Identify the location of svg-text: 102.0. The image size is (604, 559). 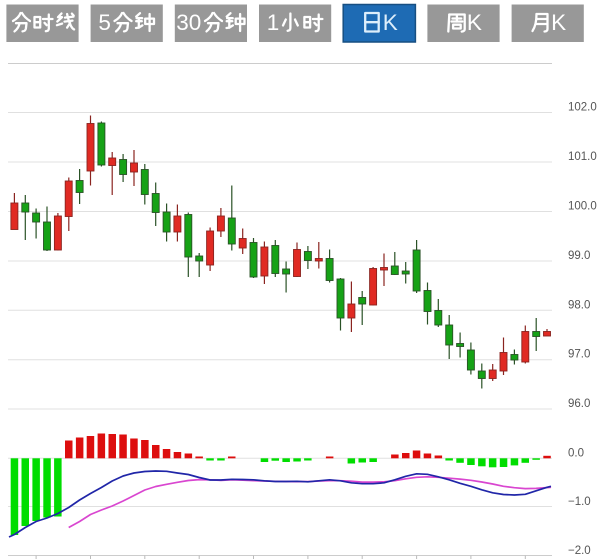
(582, 108).